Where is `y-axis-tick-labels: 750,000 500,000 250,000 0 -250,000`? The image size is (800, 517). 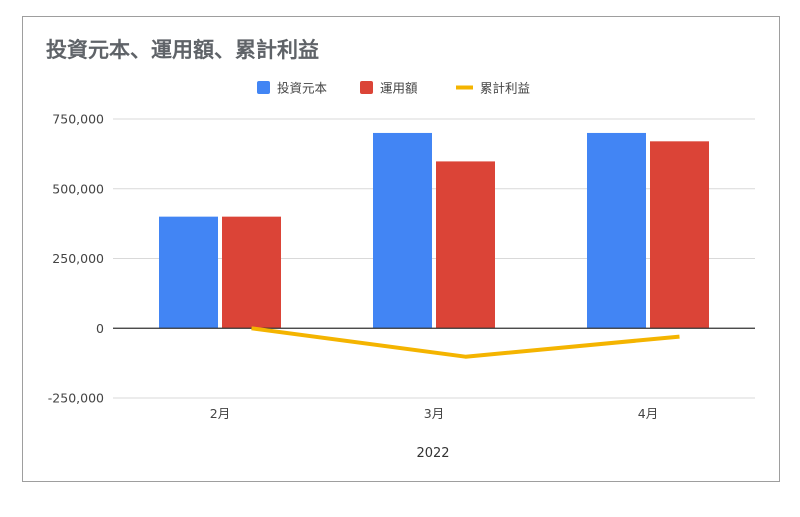
y-axis-tick-labels: 750,000 500,000 250,000 0 -250,000 is located at coordinates (76, 259).